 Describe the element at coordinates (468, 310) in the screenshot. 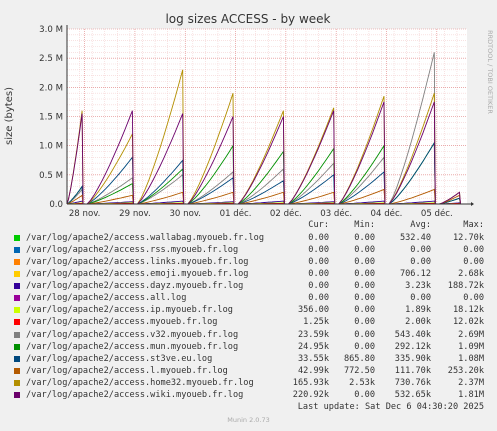

I see `legend-max-value: 18.12k` at that location.